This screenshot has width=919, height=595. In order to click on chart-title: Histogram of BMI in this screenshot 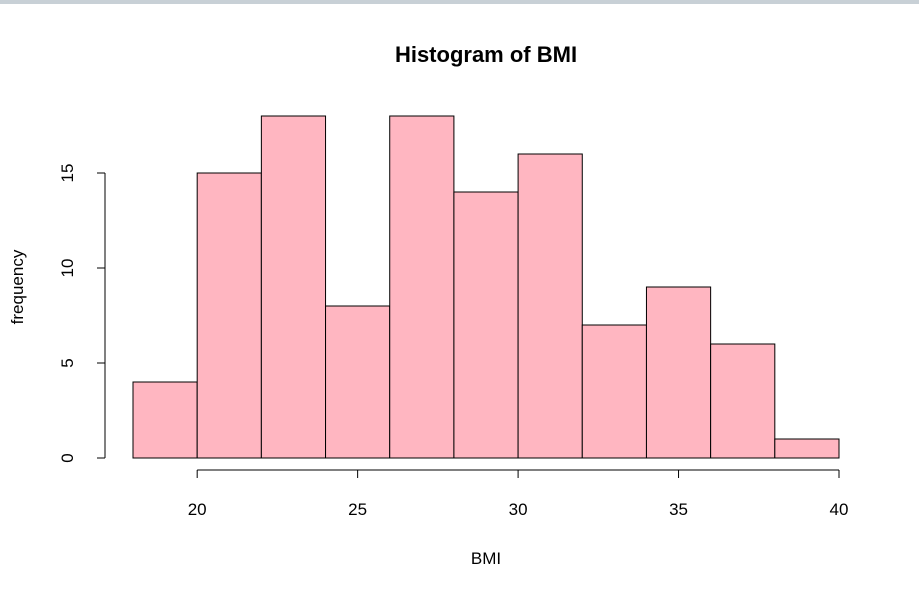, I will do `click(486, 54)`.